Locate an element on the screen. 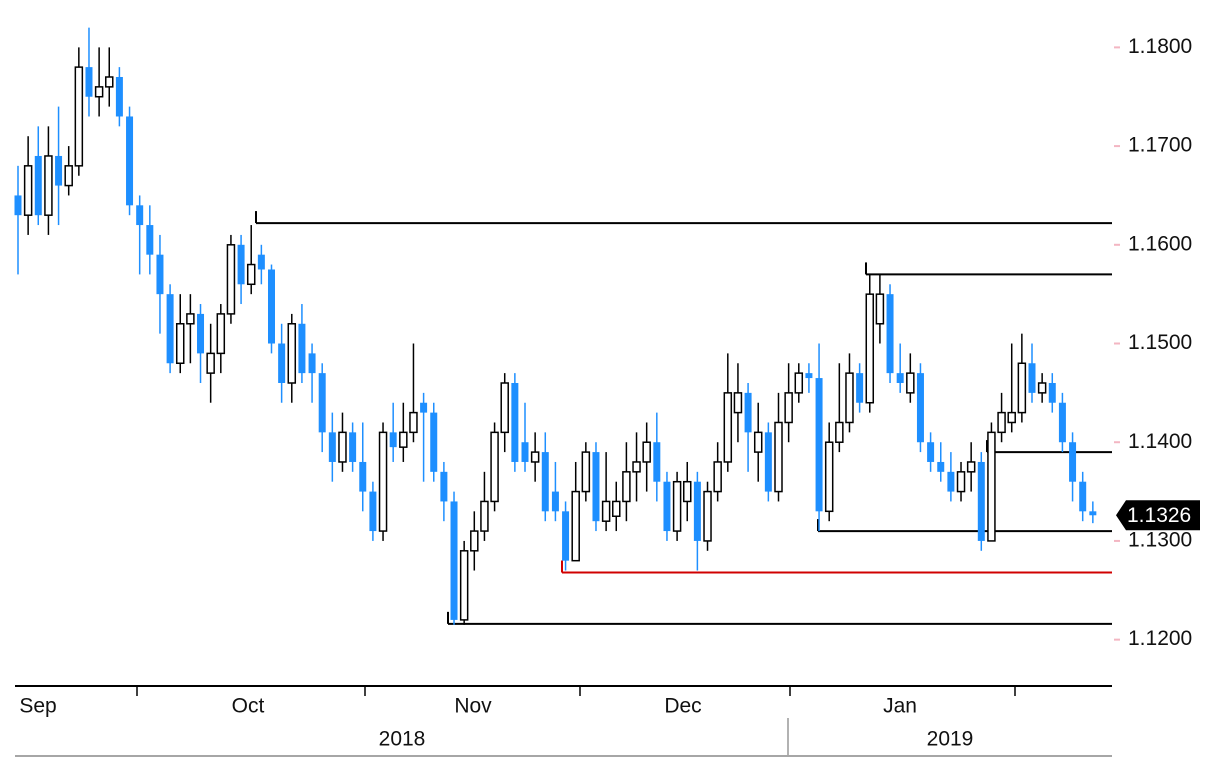 This screenshot has height=774, width=1217. x-tick-label: Oct is located at coordinates (248, 706).